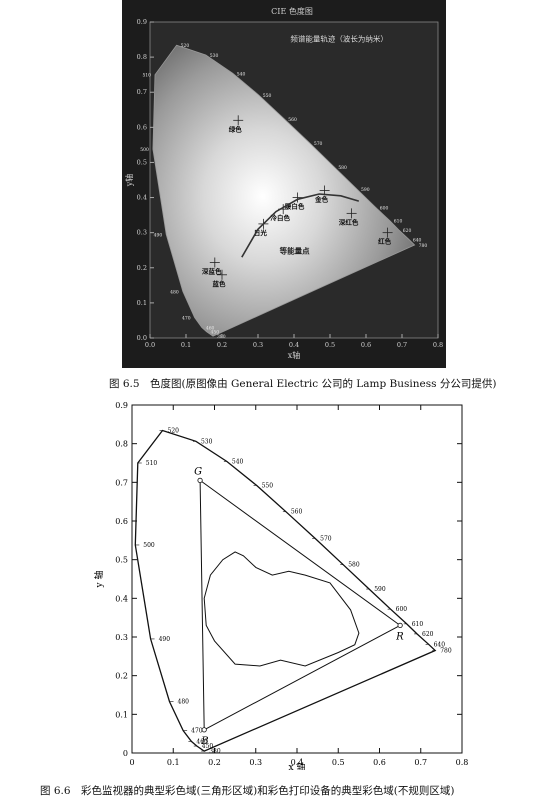  I want to click on region-label: 暖白色, so click(295, 206).